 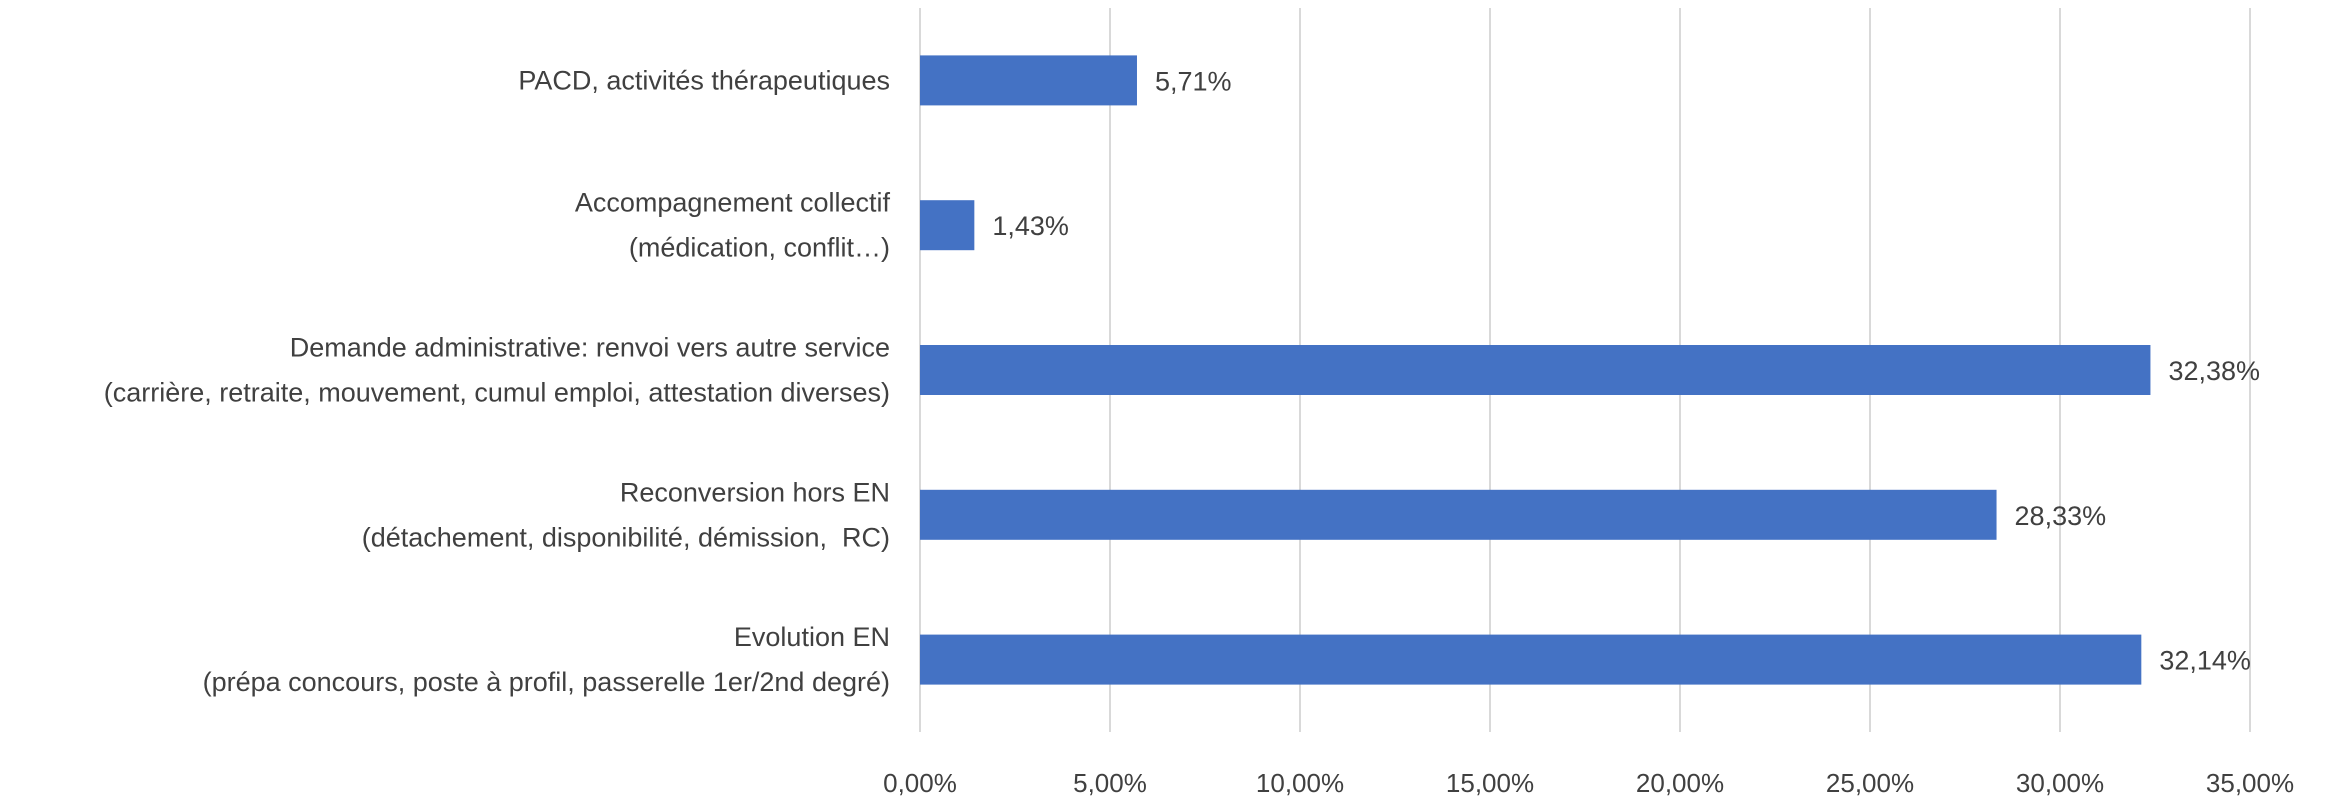 I want to click on category-label: Accompagnement collectif, so click(x=733, y=203).